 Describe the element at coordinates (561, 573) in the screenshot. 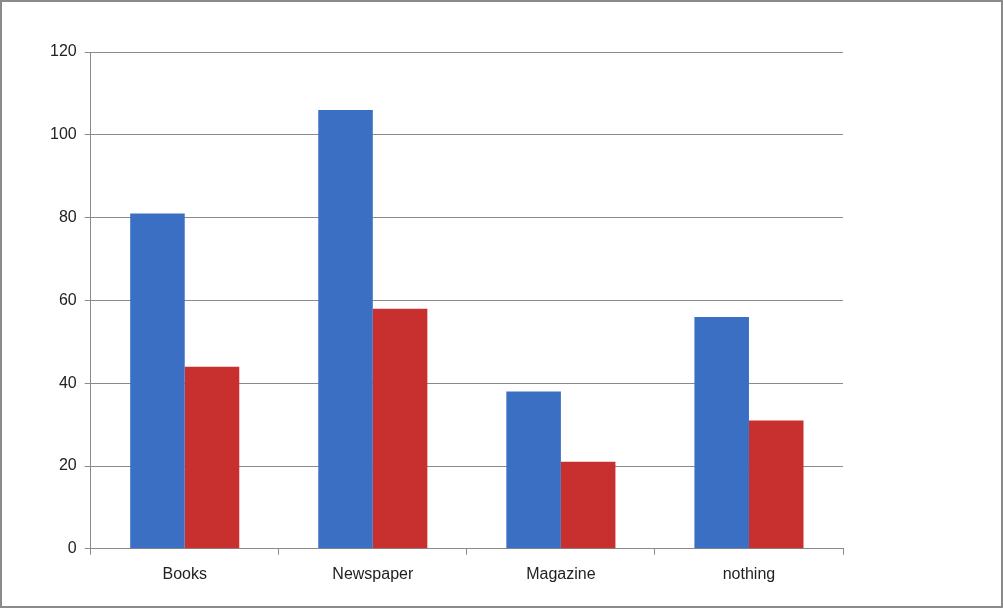

I see `x-tick-label: Magazine` at that location.